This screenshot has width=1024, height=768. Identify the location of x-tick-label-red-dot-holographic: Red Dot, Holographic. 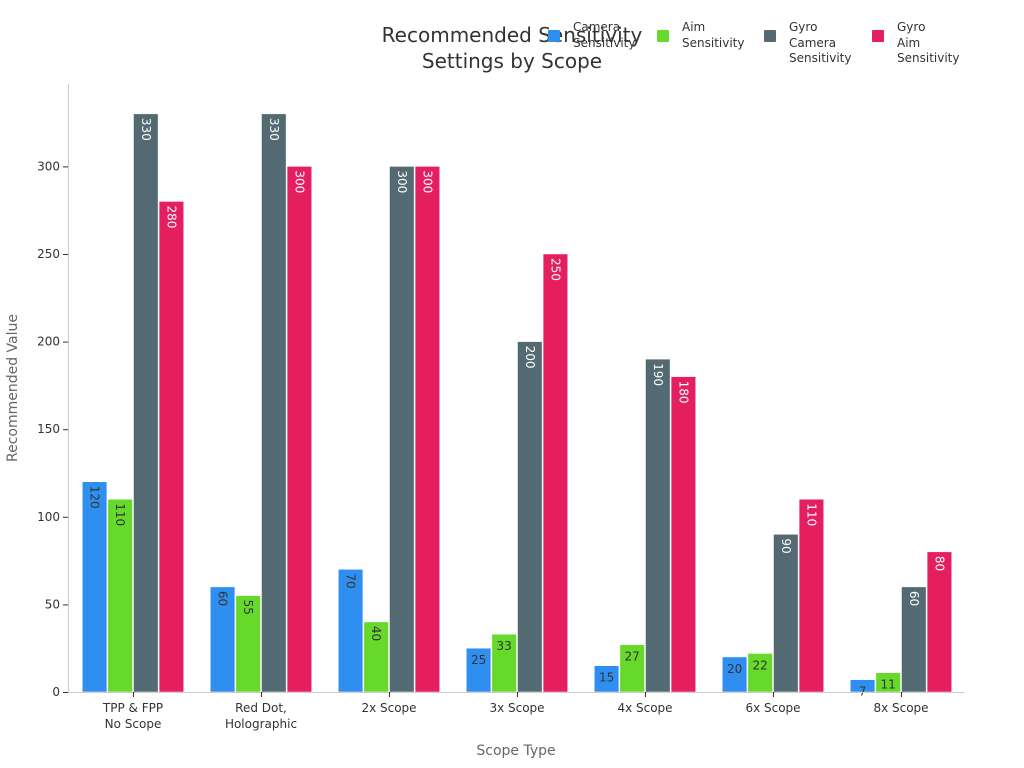
(261, 716).